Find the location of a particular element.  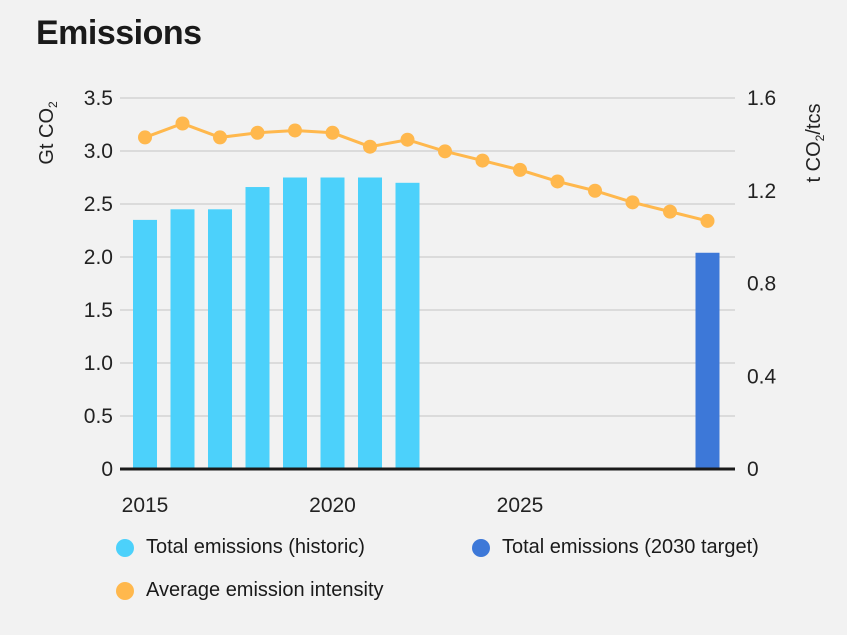

legend-item-target: Total emissions (2030 target) is located at coordinates (615, 547).